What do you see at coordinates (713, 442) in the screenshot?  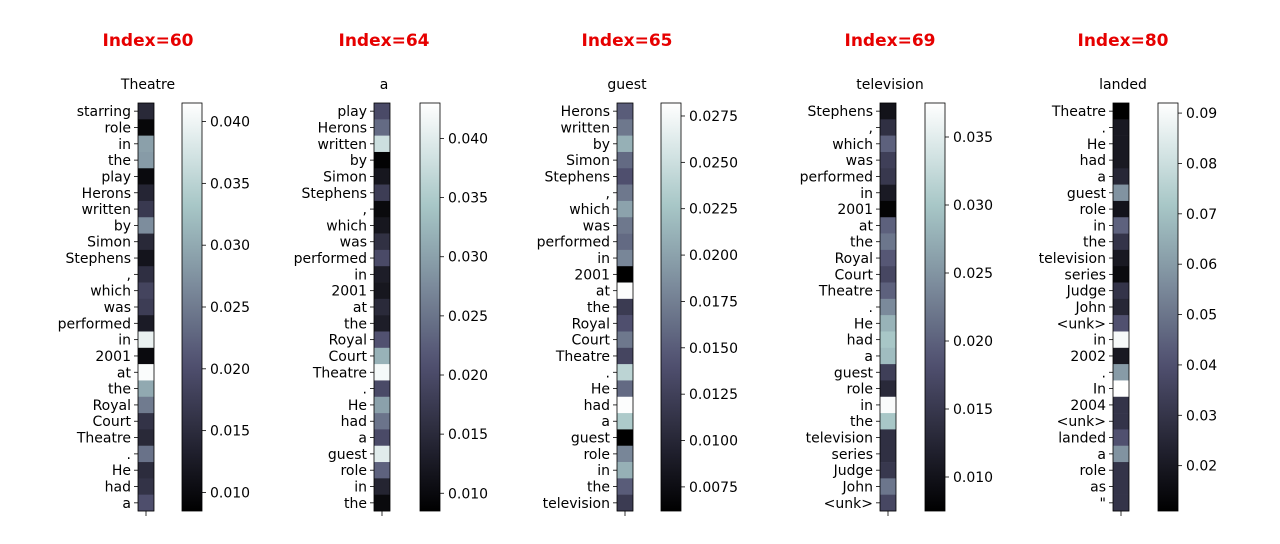 I see `colorbar-tick-label: 0.0100` at bounding box center [713, 442].